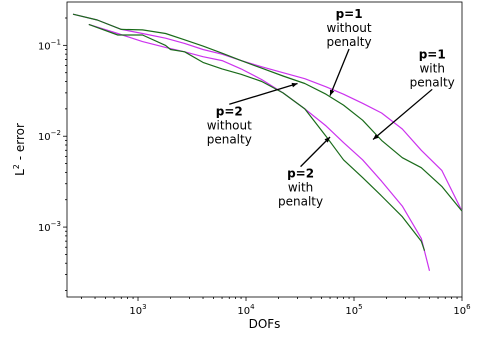 The image size is (480, 338). Describe the element at coordinates (49, 45) in the screenshot. I see `y-tick-label: 10⁻¹` at that location.